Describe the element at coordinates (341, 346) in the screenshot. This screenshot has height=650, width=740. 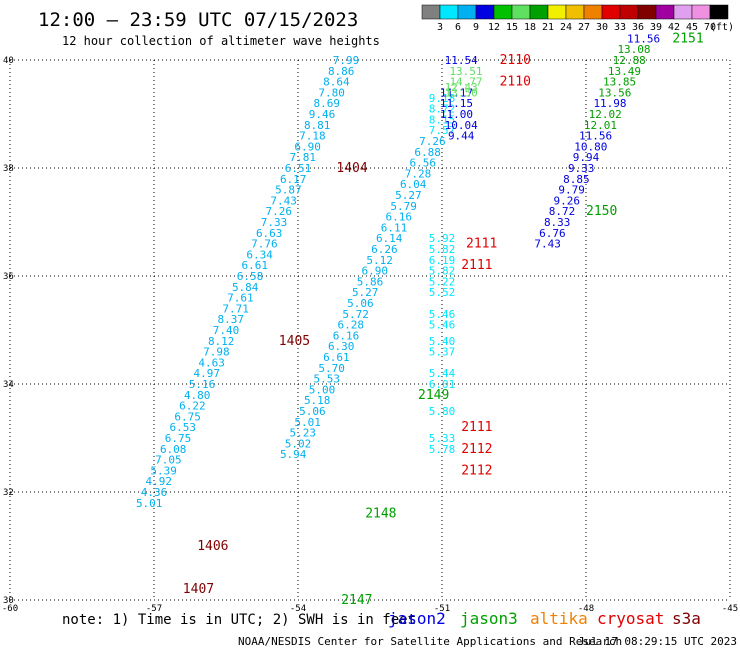
I see `wave-height-jason2-19: 6.30` at that location.